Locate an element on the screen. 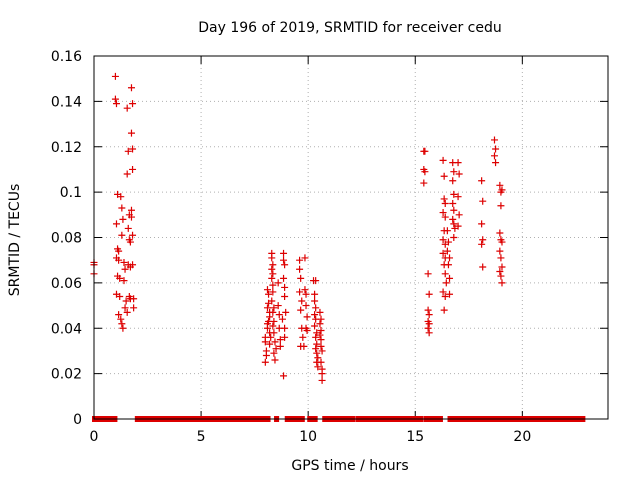  y-tick-label: 0.16 is located at coordinates (66, 57).